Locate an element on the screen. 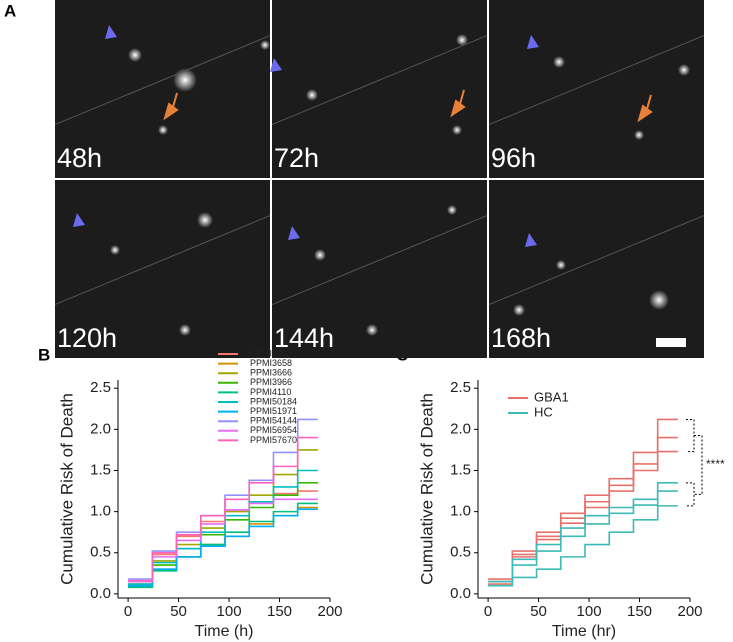 This screenshot has height=642, width=733. legend-label: HC is located at coordinates (543, 411).